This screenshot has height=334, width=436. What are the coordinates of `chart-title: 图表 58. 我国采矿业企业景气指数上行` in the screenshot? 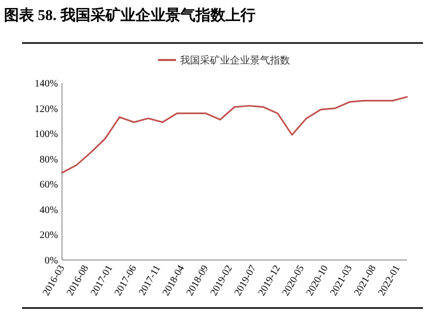 It's located at (130, 15).